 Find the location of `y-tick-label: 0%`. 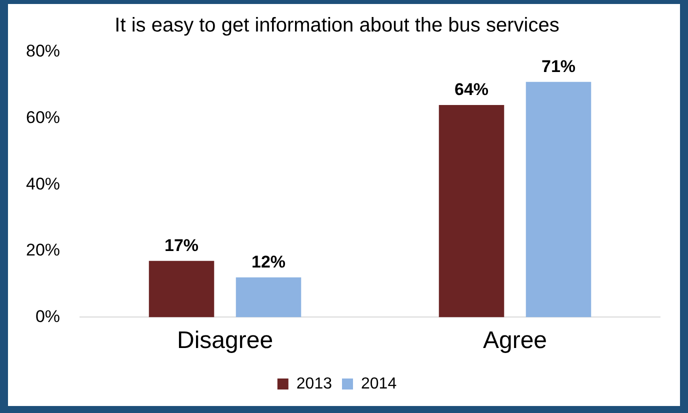

y-tick-label: 0% is located at coordinates (47, 316).